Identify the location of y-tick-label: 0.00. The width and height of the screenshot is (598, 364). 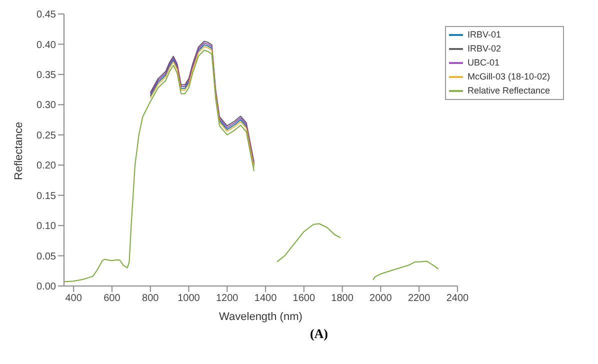
(46, 287).